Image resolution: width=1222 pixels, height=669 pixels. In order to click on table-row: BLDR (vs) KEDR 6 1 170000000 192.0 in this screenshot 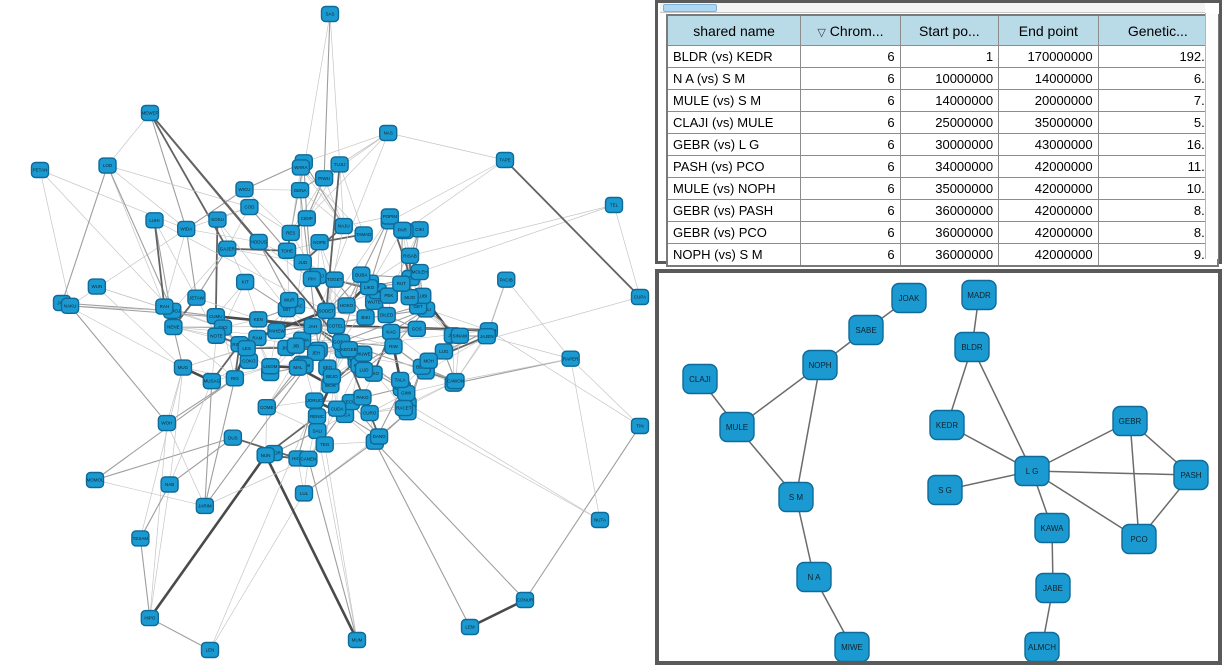, I will do `click(942, 56)`.